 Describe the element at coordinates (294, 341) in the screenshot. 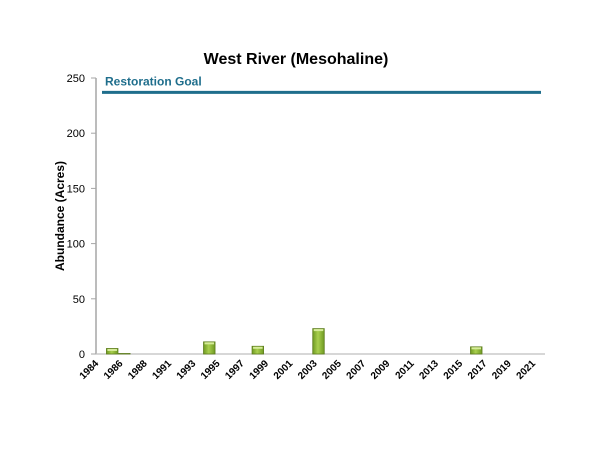

I see `bars` at that location.